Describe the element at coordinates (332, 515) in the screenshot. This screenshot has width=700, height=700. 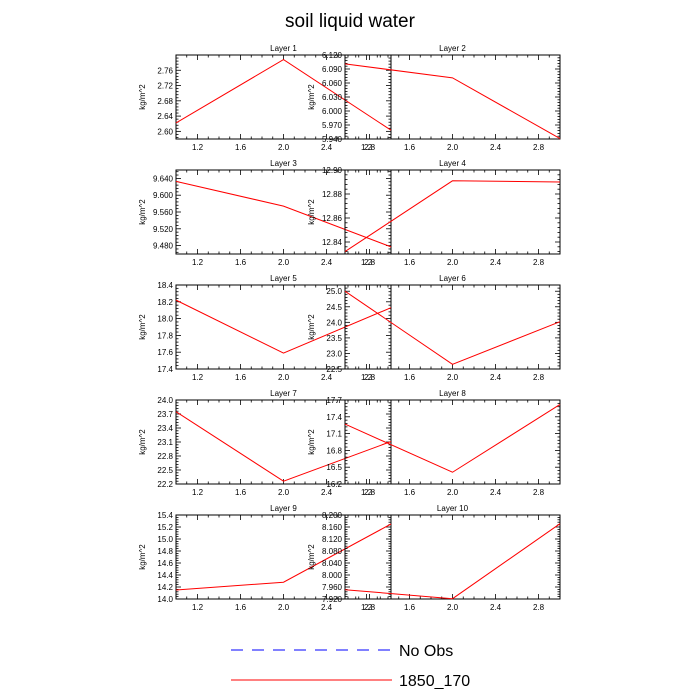
I see `y-tick-label: 8.200` at that location.